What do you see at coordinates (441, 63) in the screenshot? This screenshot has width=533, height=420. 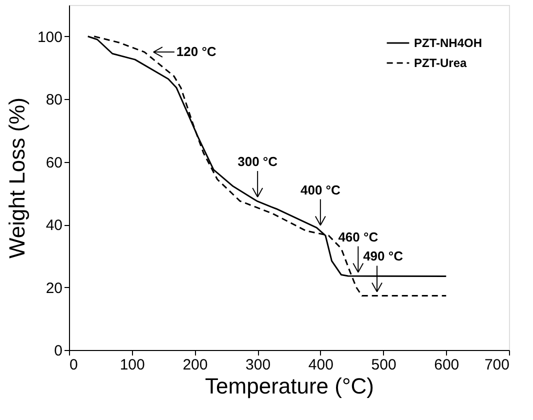 I see `legend-label: PZT-Urea` at bounding box center [441, 63].